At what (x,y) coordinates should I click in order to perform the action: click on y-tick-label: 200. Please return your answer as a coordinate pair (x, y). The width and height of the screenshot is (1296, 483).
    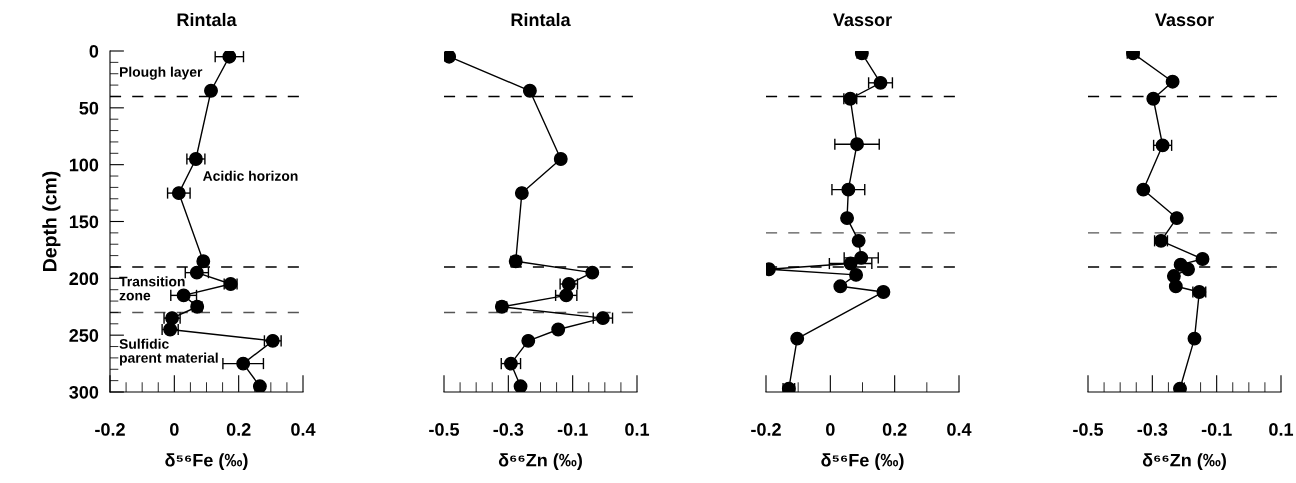
    Looking at the image, I should click on (84, 279).